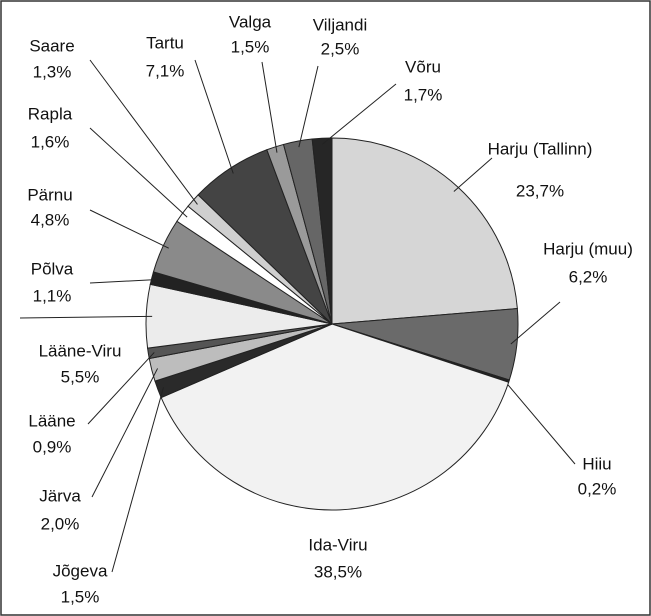 The image size is (651, 616). What do you see at coordinates (588, 248) in the screenshot?
I see `slice-label: Harju (muu)` at bounding box center [588, 248].